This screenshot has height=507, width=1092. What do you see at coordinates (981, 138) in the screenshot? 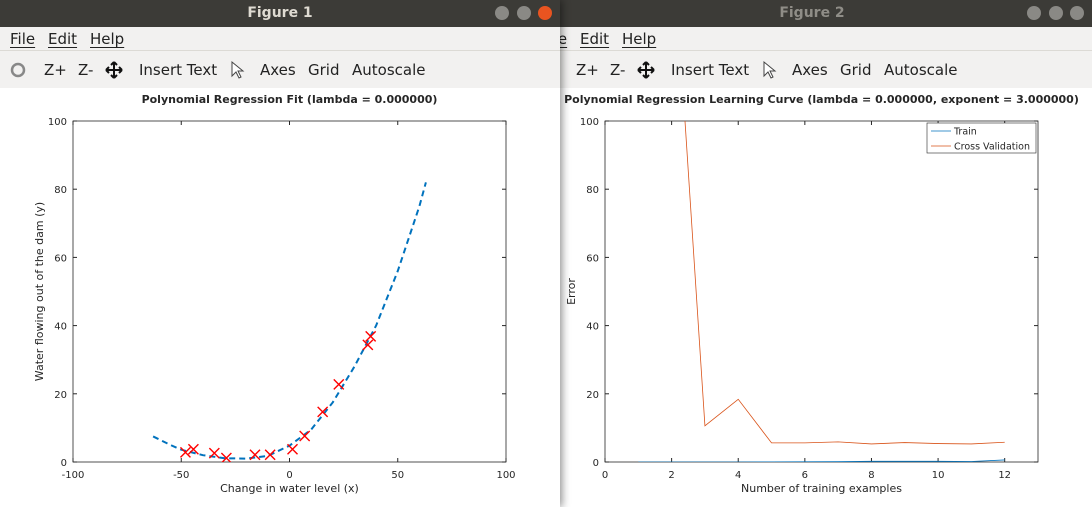
I see `legend` at bounding box center [981, 138].